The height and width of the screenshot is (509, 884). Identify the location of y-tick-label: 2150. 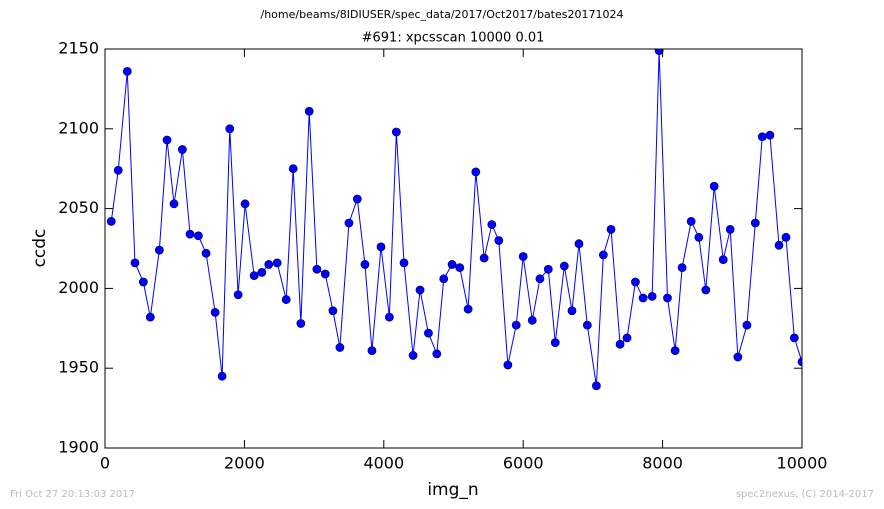
(78, 48).